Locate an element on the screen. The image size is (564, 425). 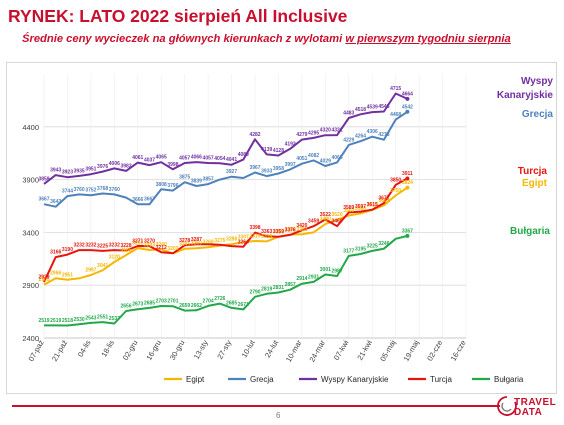
x-tick-label: 16-gru is located at coordinates (153, 350).